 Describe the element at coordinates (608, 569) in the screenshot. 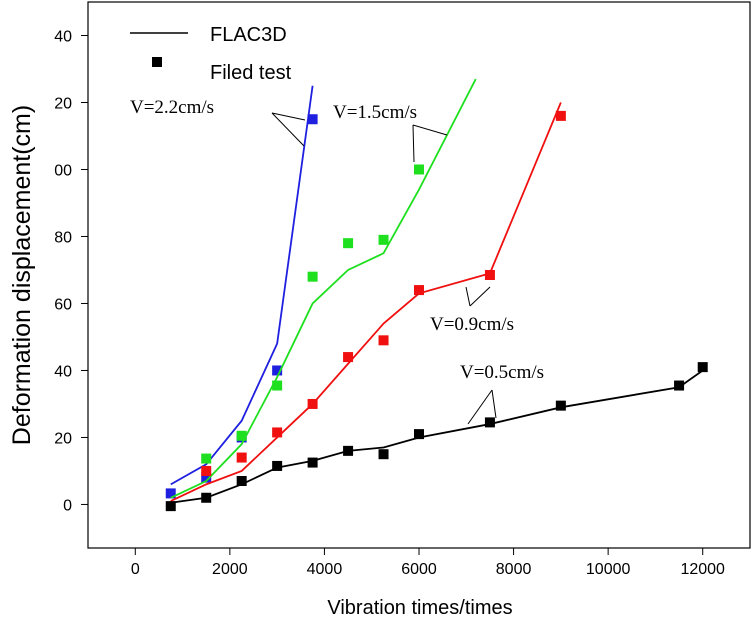

I see `x-tick-label: 10000` at that location.